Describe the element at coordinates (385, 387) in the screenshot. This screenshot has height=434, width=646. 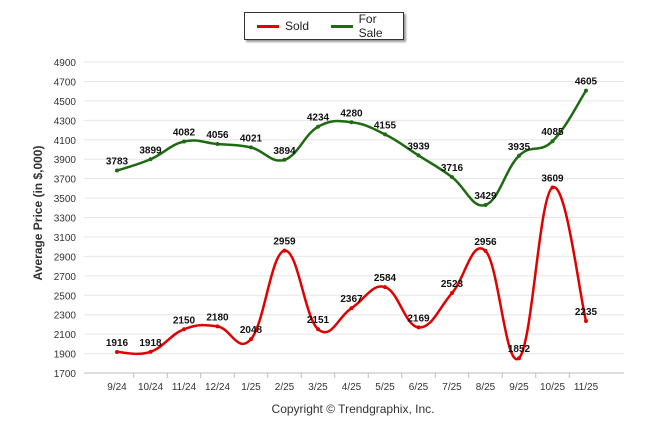
I see `x-tick-label: 5/25` at that location.